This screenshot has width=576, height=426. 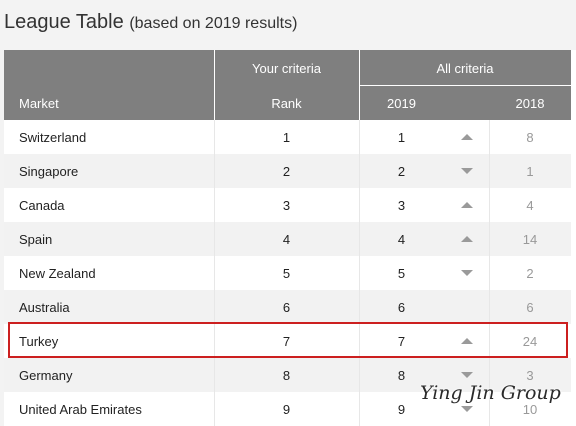 I want to click on header-your-criteria: Your criteria, so click(x=286, y=68).